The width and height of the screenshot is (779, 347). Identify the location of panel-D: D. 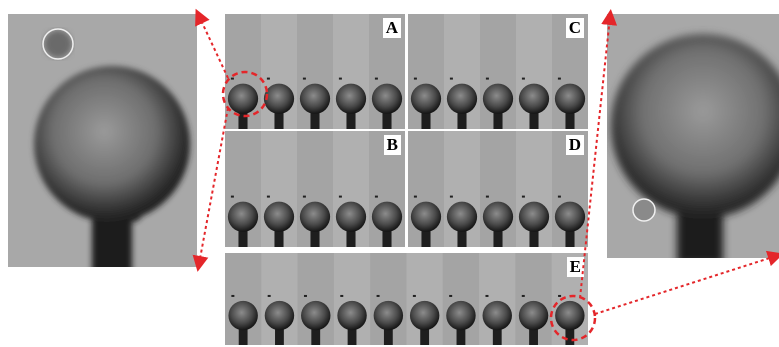
(498, 189).